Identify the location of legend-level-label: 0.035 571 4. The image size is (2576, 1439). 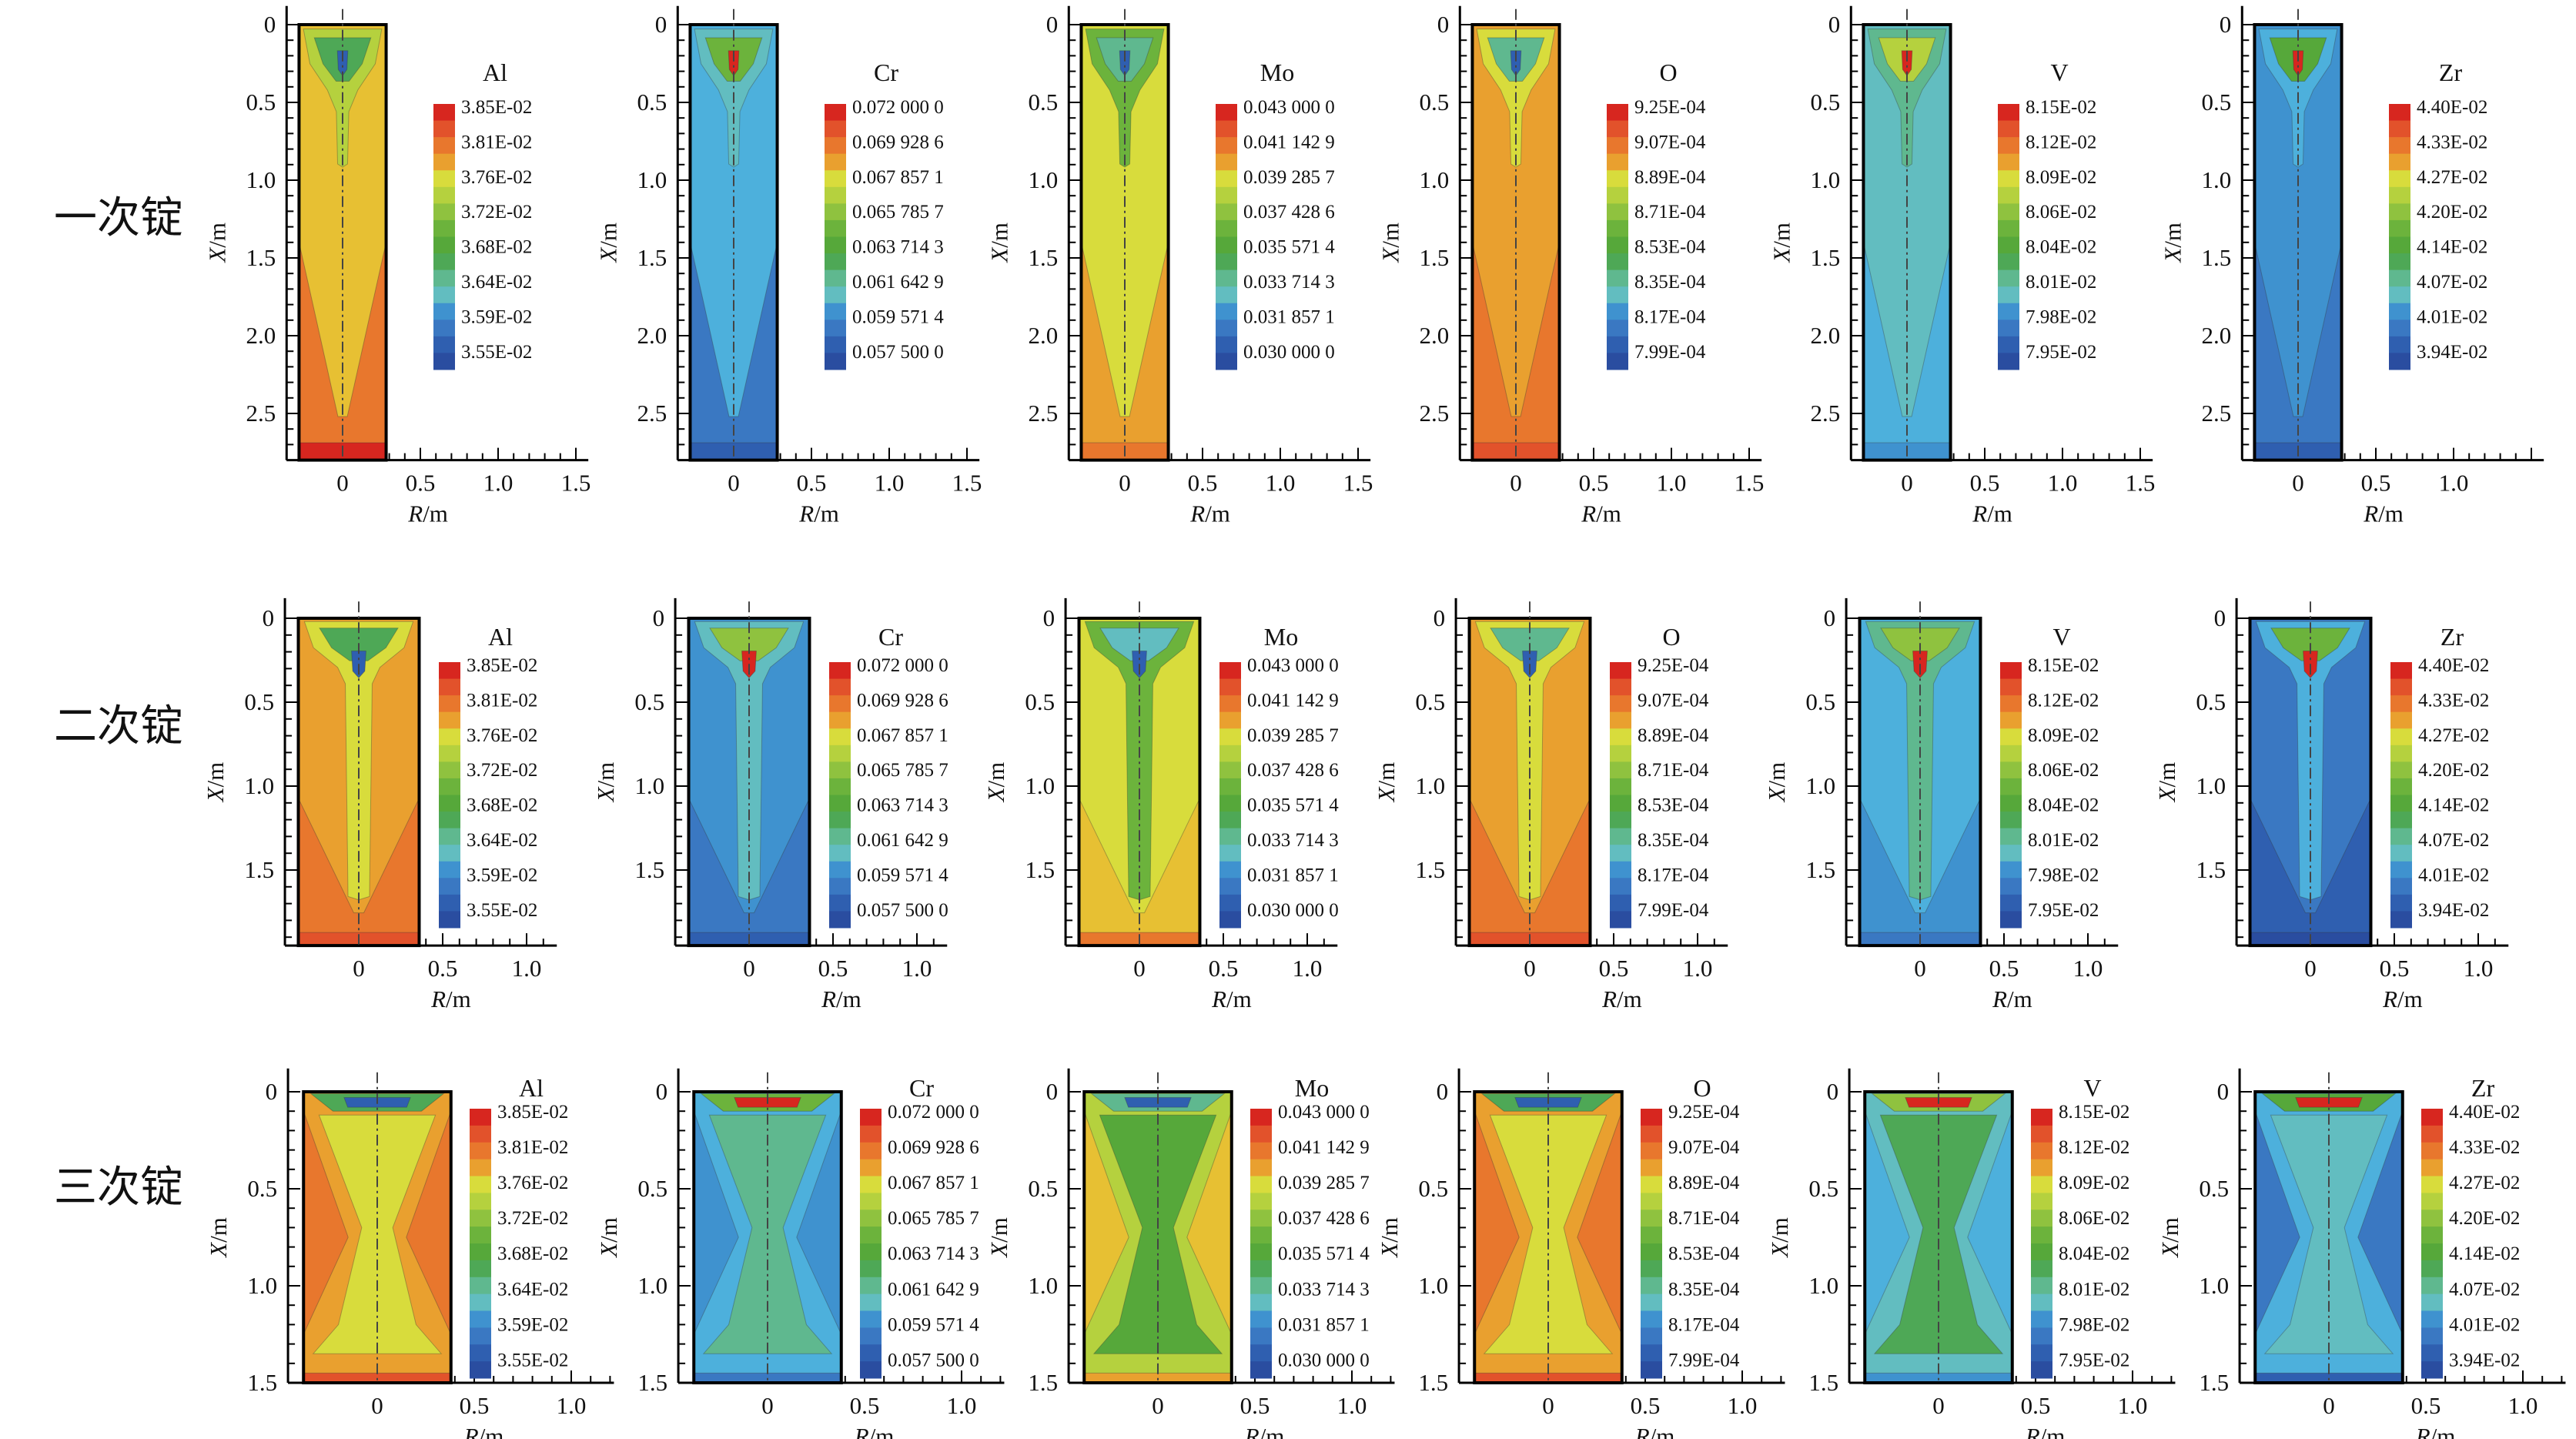
(1293, 805).